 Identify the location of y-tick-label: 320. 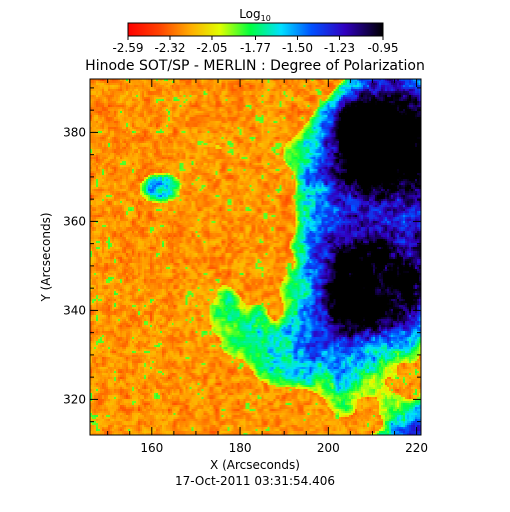
(74, 399).